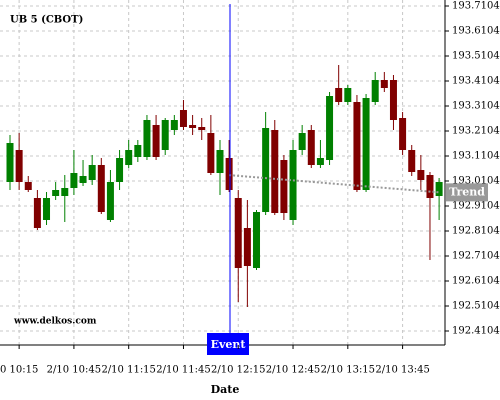 The width and height of the screenshot is (500, 400). Describe the element at coordinates (476, 206) in the screenshot. I see `y-tick-label: 192.9104` at that location.